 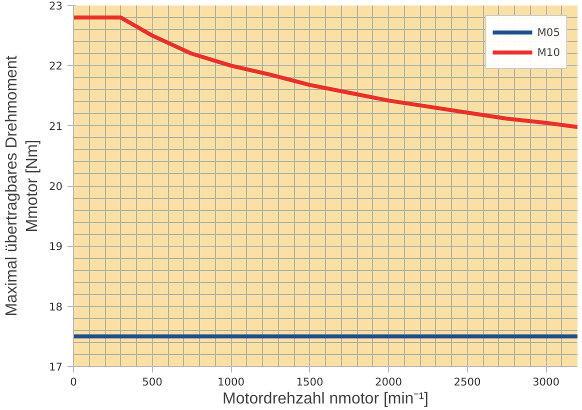 I want to click on y-tick-label: 17, so click(x=55, y=367).